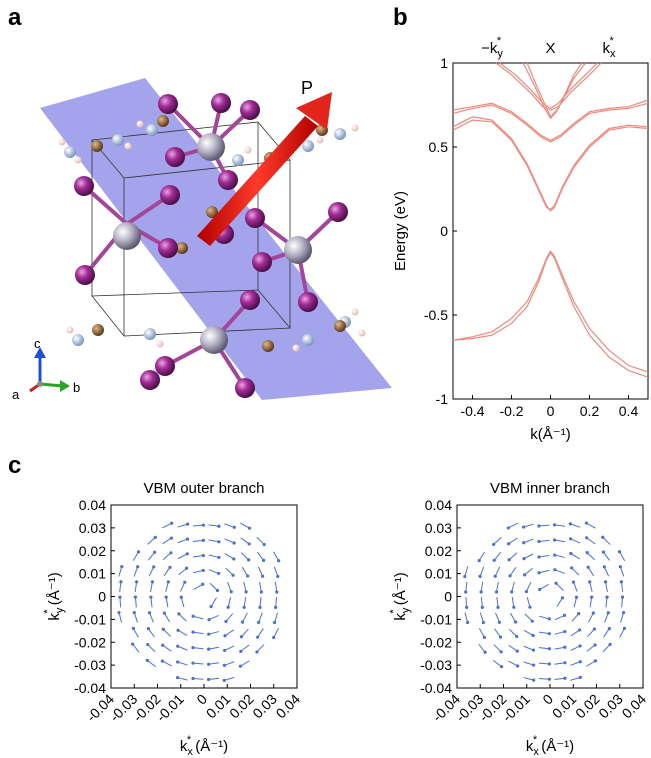  What do you see at coordinates (472, 411) in the screenshot?
I see `x-tick-label: -0.4` at bounding box center [472, 411].